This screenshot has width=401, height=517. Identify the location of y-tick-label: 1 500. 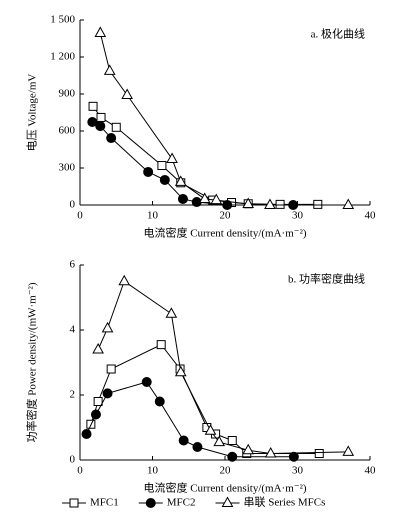
(62, 20).